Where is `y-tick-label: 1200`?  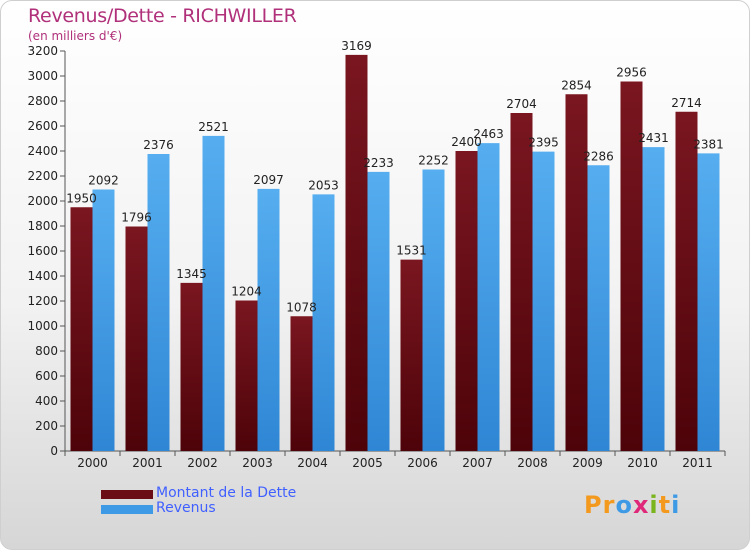
y-tick-label: 1200 is located at coordinates (42, 301).